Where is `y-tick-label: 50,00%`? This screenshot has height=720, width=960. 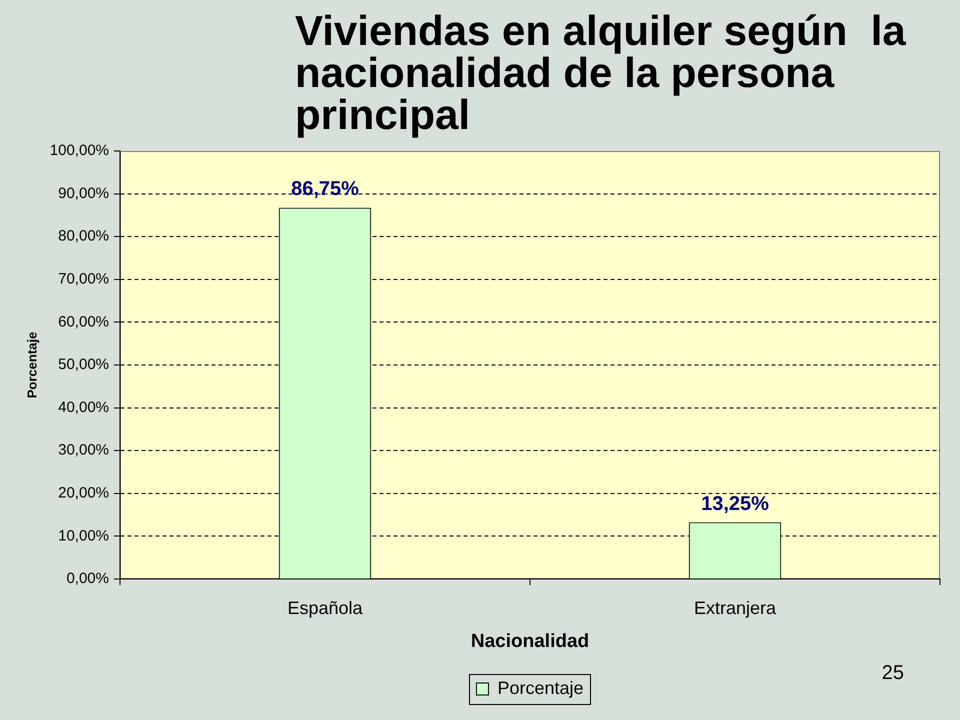
y-tick-label: 50,00% is located at coordinates (83, 365).